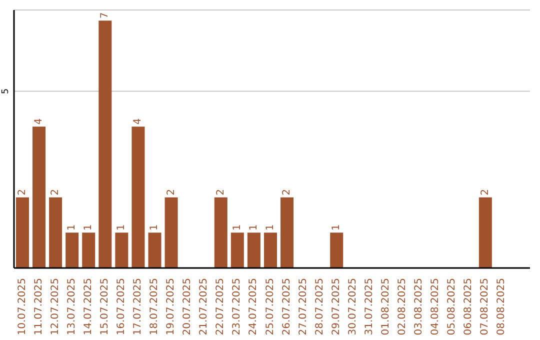 The image size is (540, 340). What do you see at coordinates (6, 91) in the screenshot?
I see `y-tick-label: 5` at bounding box center [6, 91].